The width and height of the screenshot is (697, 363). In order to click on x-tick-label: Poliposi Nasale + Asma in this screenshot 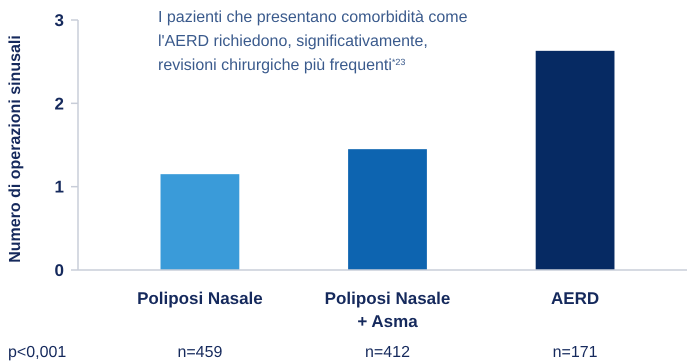, I will do `click(387, 310)`.